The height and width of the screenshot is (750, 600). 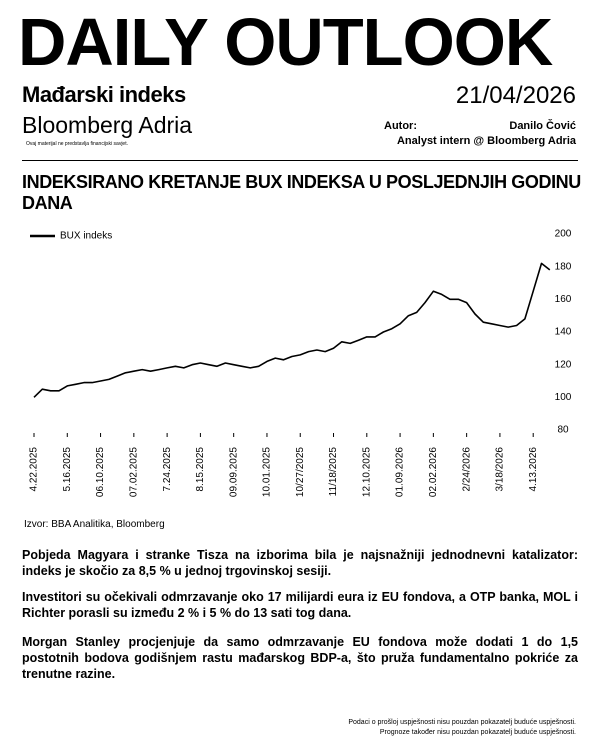 I want to click on x-tick-label: 3/18/2026, so click(x=500, y=469).